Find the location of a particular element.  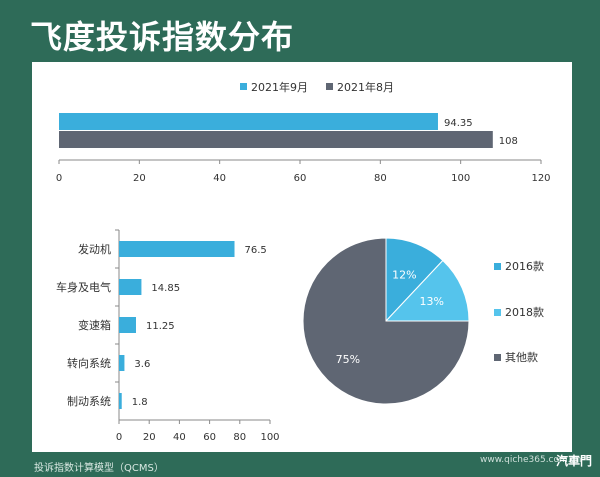

legend-label: 2021年8月 is located at coordinates (365, 87).